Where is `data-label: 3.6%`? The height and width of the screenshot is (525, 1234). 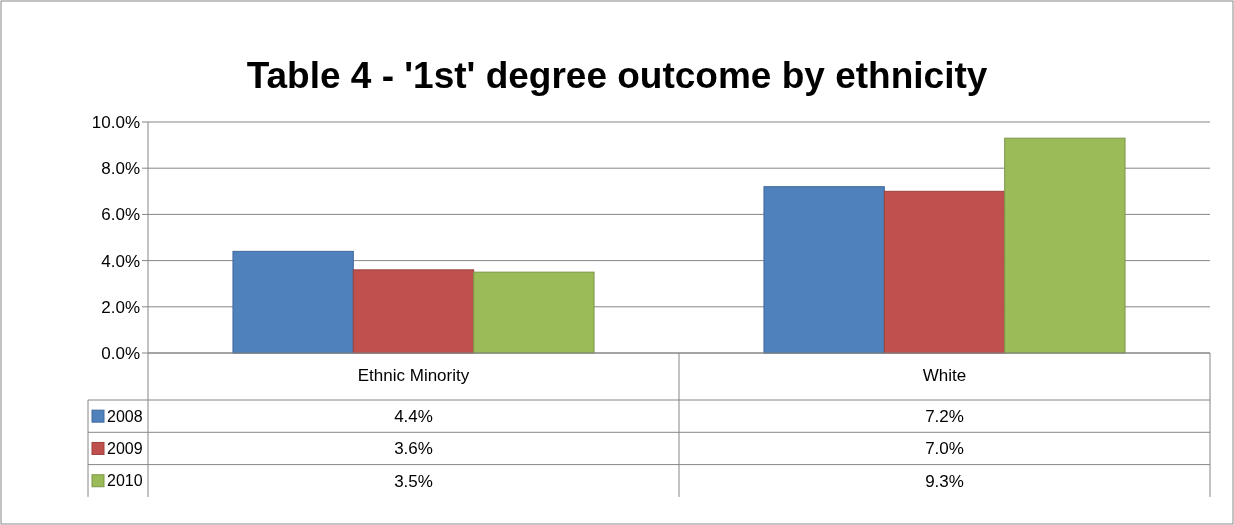 data-label: 3.6% is located at coordinates (413, 449).